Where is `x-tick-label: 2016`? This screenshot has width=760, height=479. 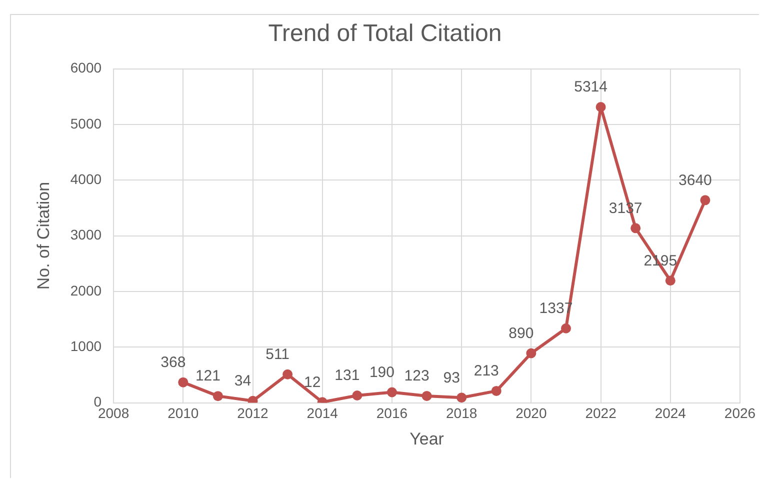 x-tick-label: 2016 is located at coordinates (392, 413).